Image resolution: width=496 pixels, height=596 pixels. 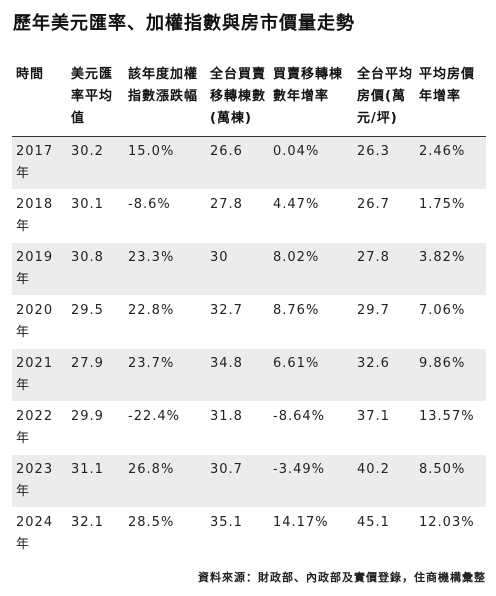 I want to click on cell-avg-price: 40.2, so click(x=384, y=481).